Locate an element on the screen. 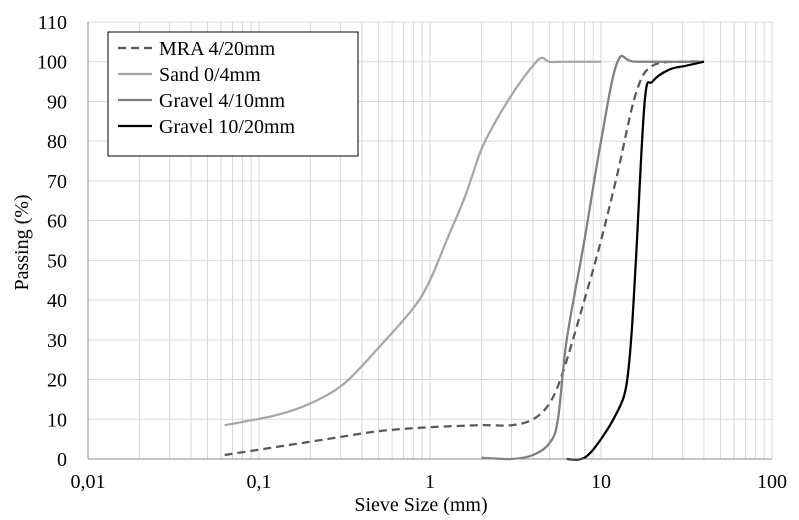 This screenshot has height=520, width=799. x-axis-title: Sieve Size (mm) is located at coordinates (420, 505).